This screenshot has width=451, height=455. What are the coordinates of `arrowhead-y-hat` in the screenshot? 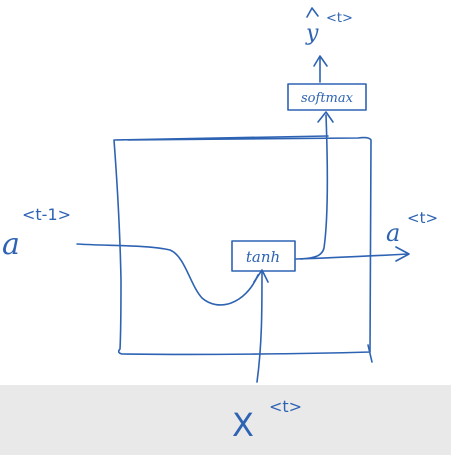 It's located at (320, 61).